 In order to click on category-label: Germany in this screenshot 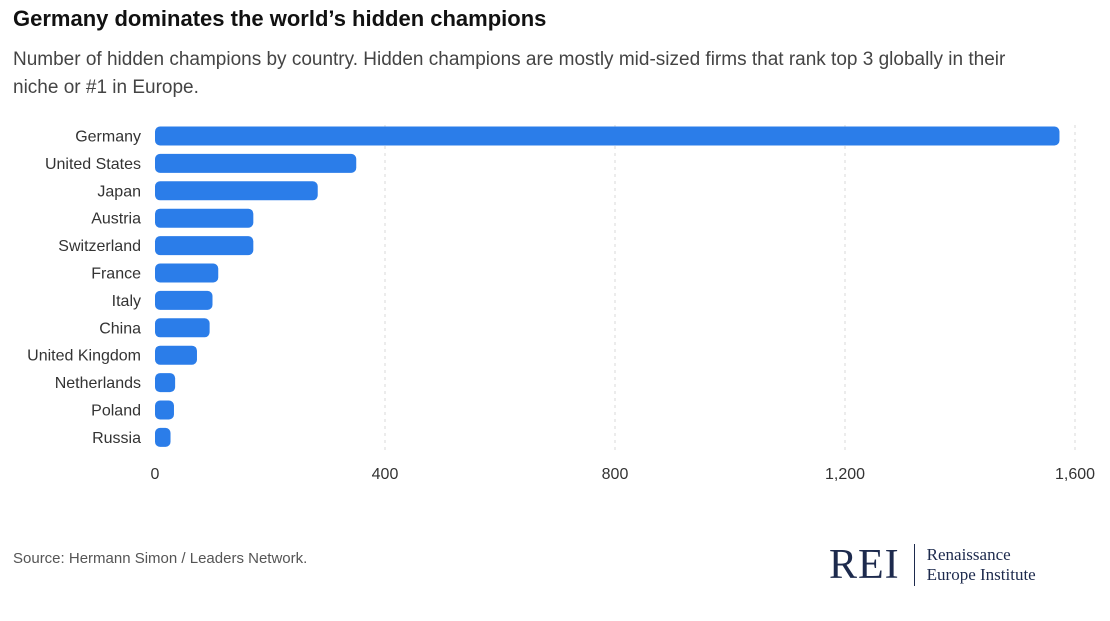, I will do `click(108, 137)`.